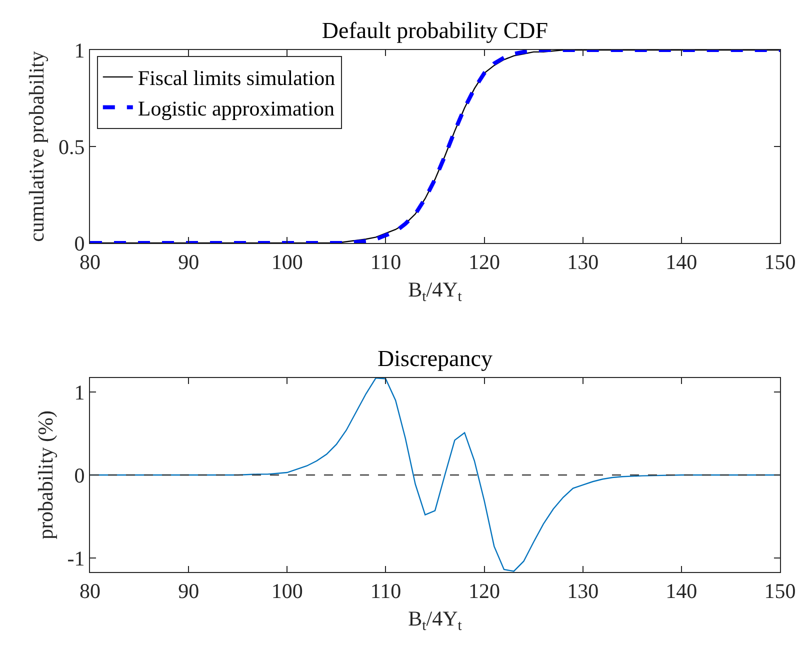 The image size is (803, 659). What do you see at coordinates (36, 146) in the screenshot?
I see `y-axis-title: cumulative probability` at bounding box center [36, 146].